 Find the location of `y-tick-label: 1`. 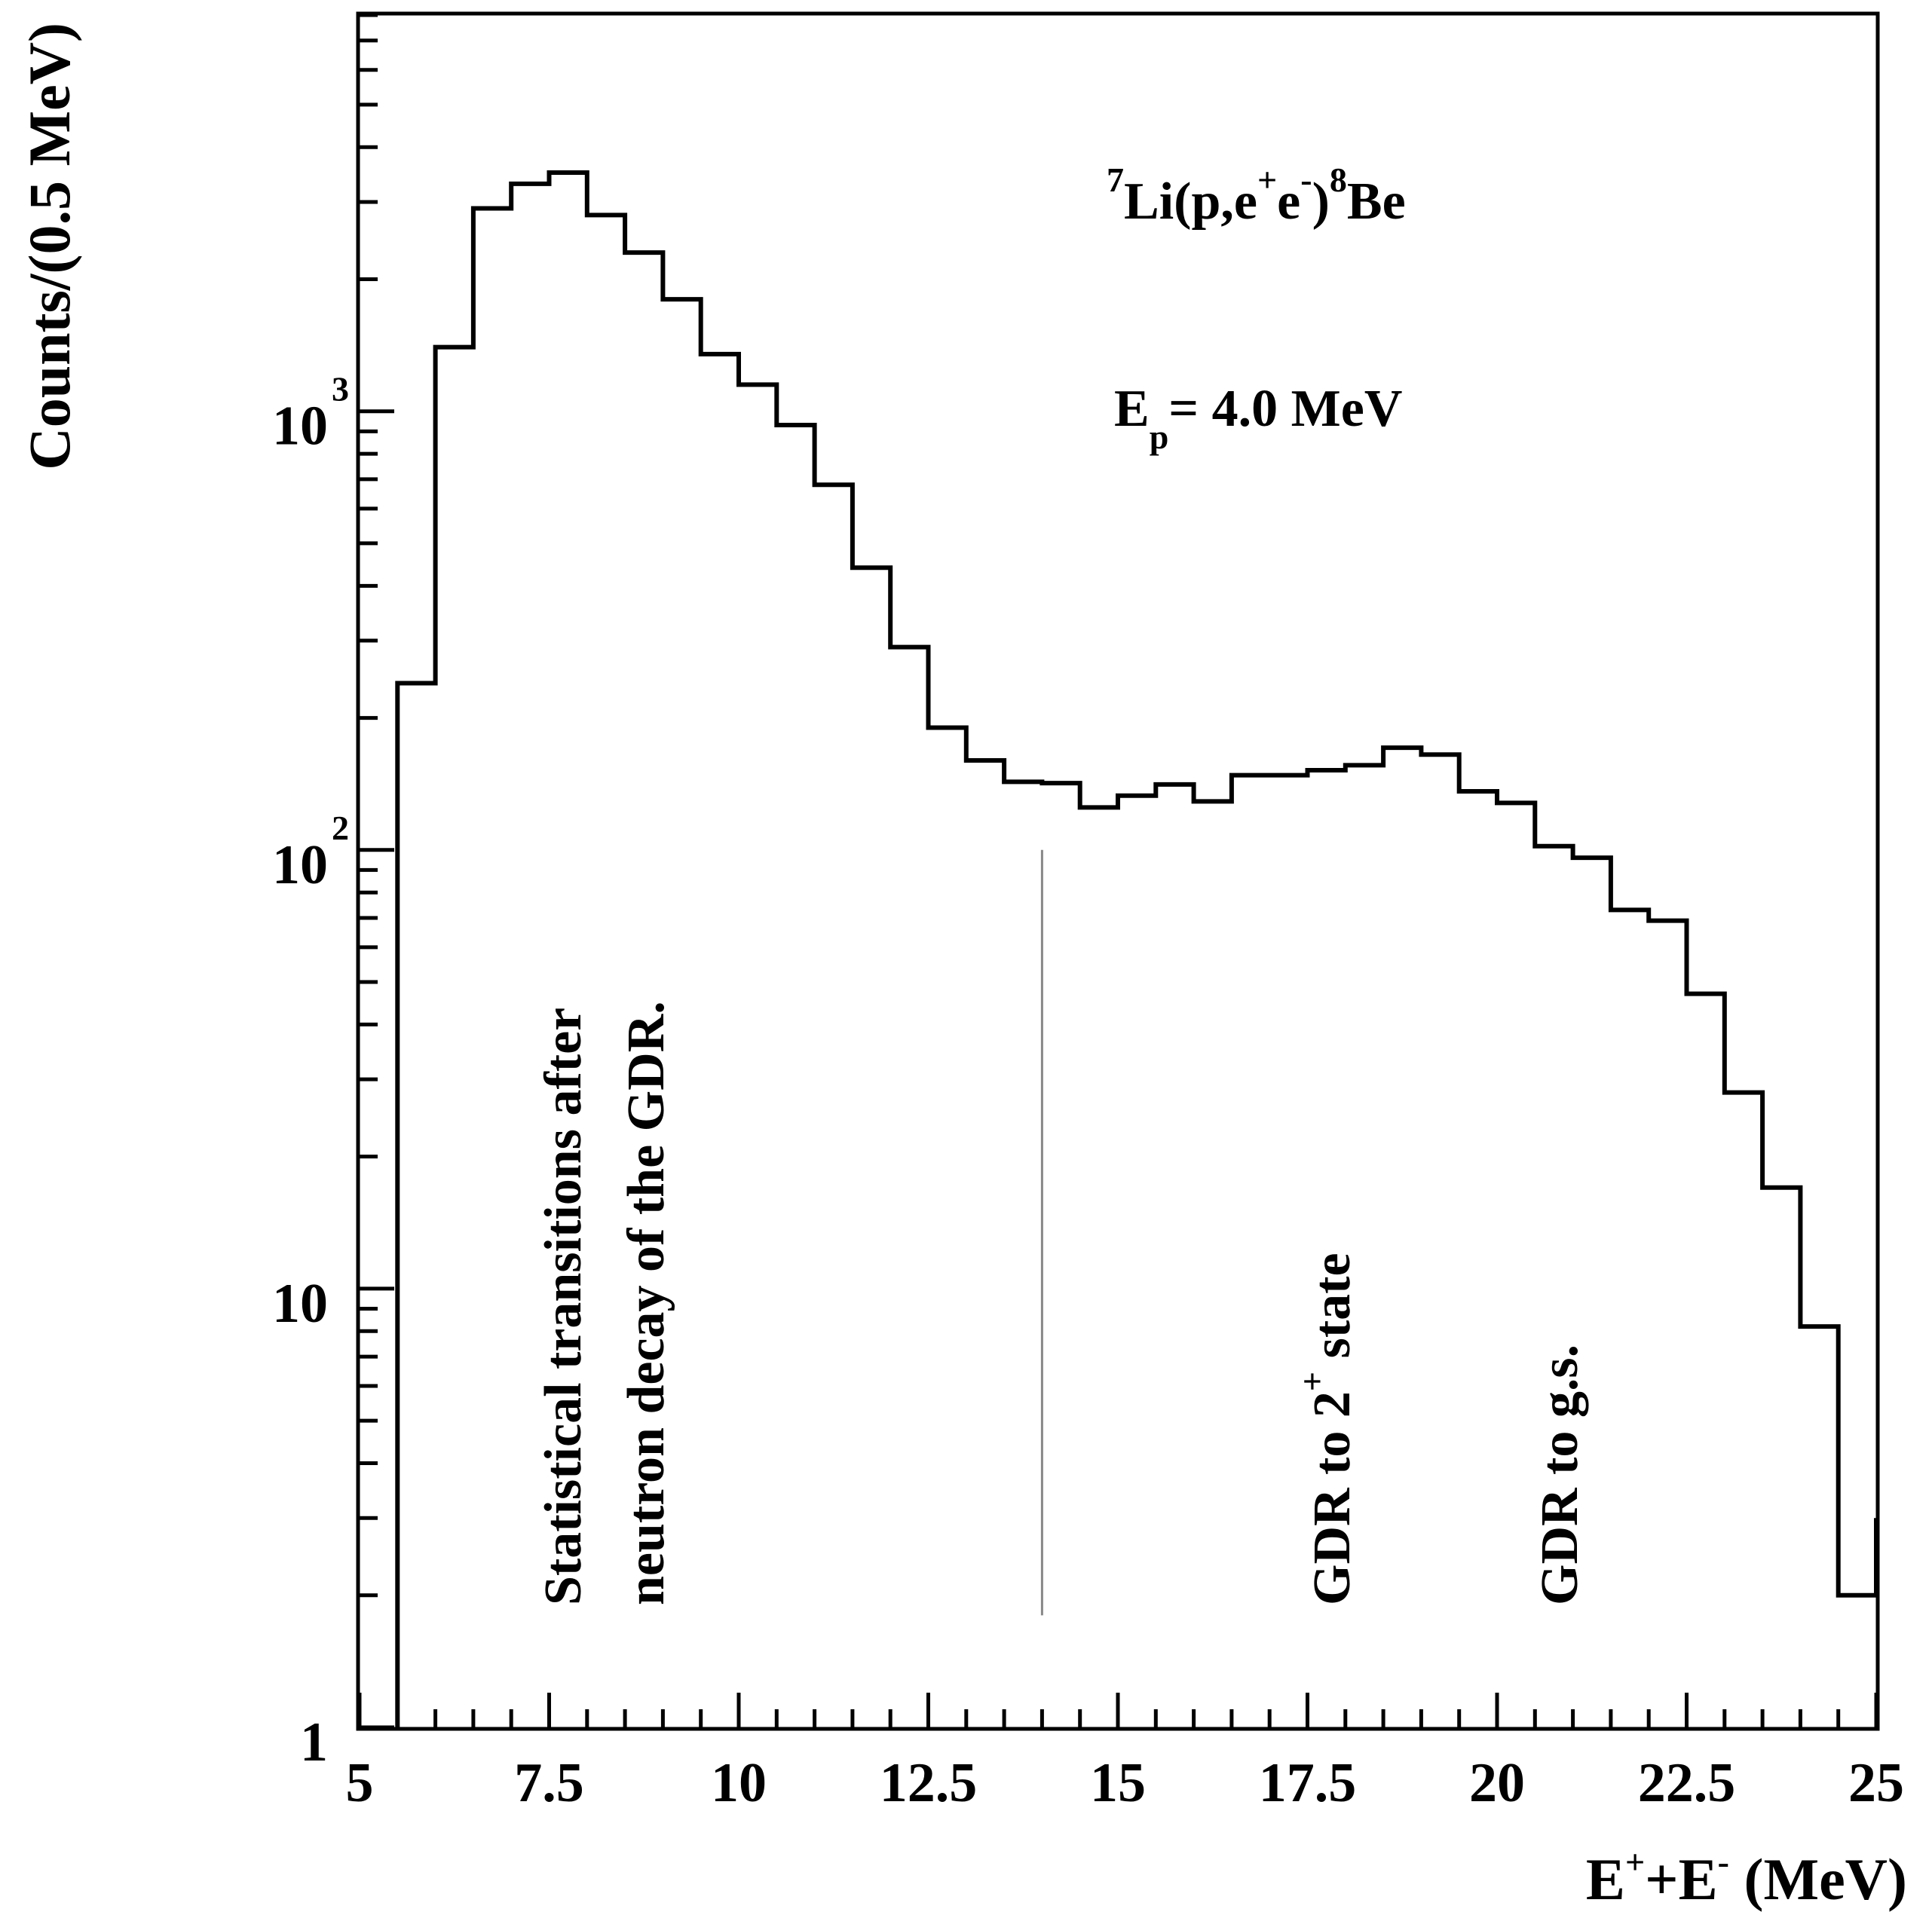

y-tick-label: 1 is located at coordinates (314, 1742).